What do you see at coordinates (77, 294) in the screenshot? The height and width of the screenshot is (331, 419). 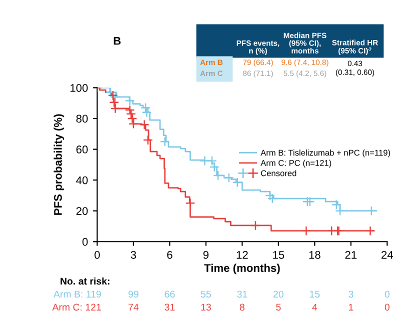 I see `text: Arm B: 119` at bounding box center [77, 294].